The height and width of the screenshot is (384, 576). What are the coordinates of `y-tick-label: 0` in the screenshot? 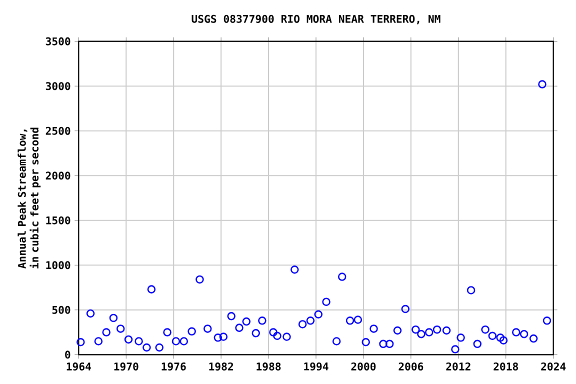 It's located at (67, 354).